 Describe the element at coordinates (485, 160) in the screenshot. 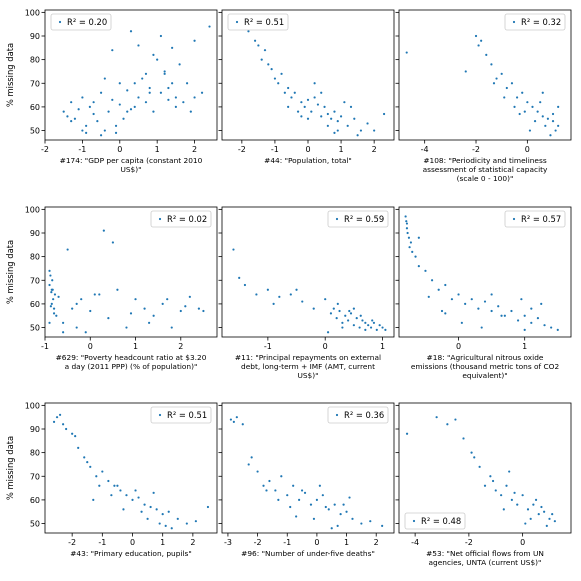

I see `x-axis-label: #108: "Periodicity and timeliness` at that location.